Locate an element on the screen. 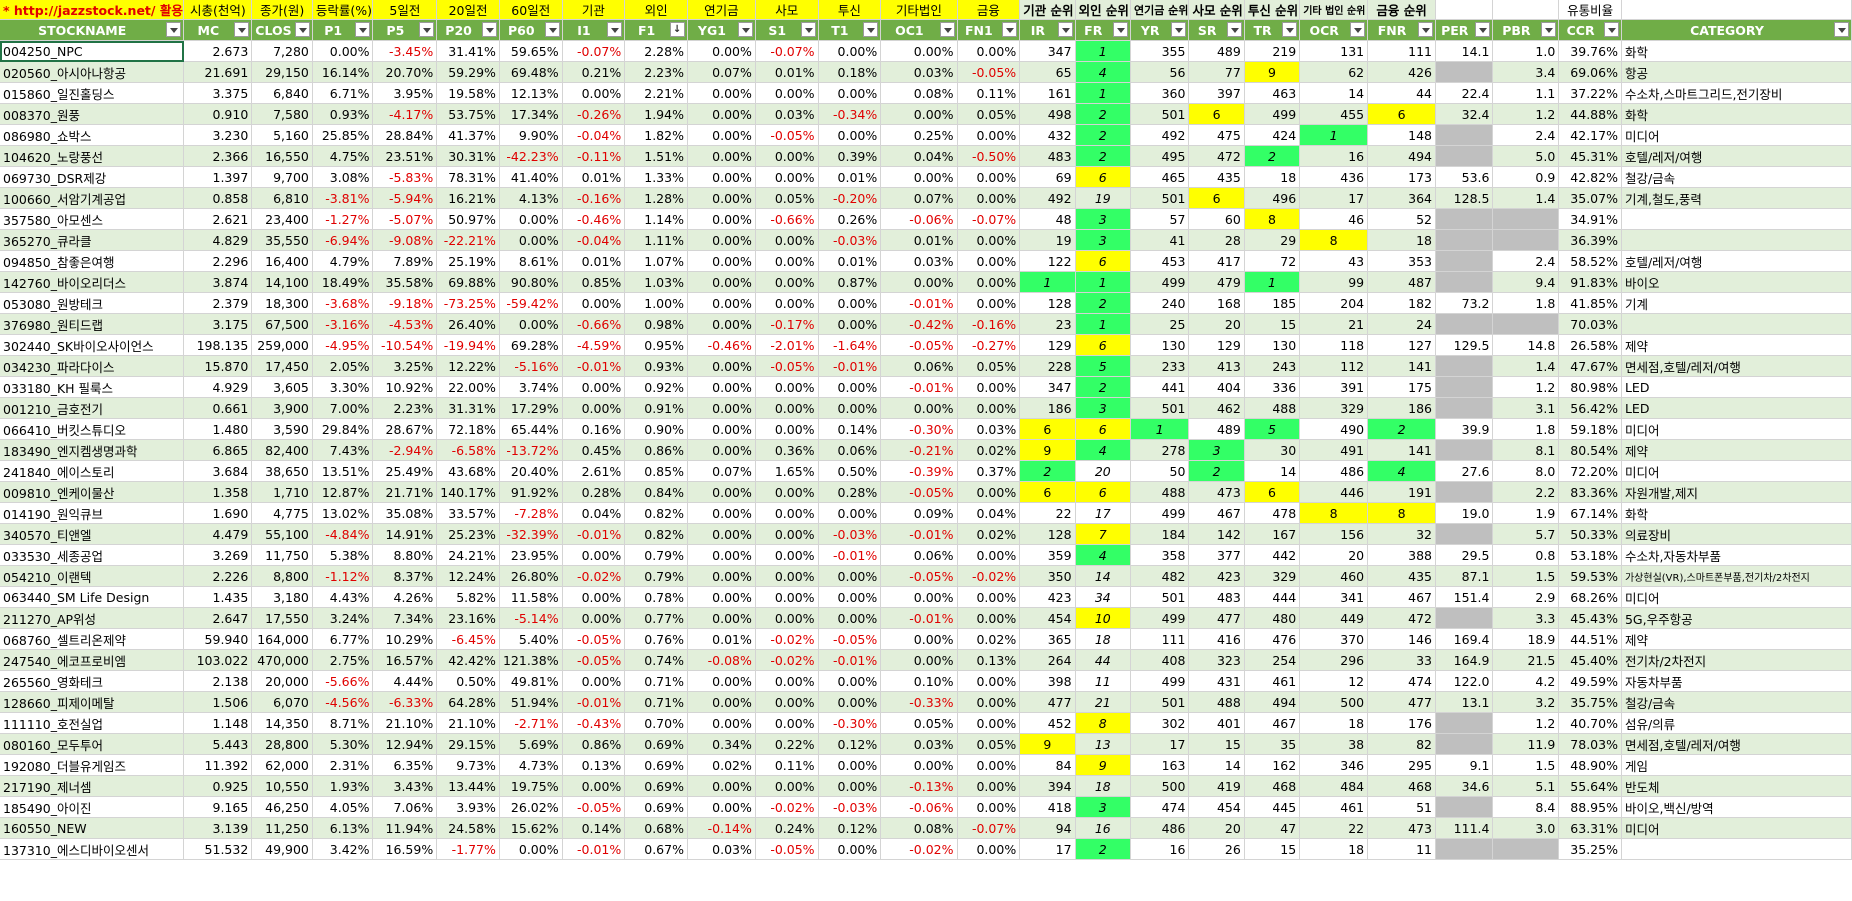 The height and width of the screenshot is (901, 1852). cell-fr: 1 is located at coordinates (1103, 324).